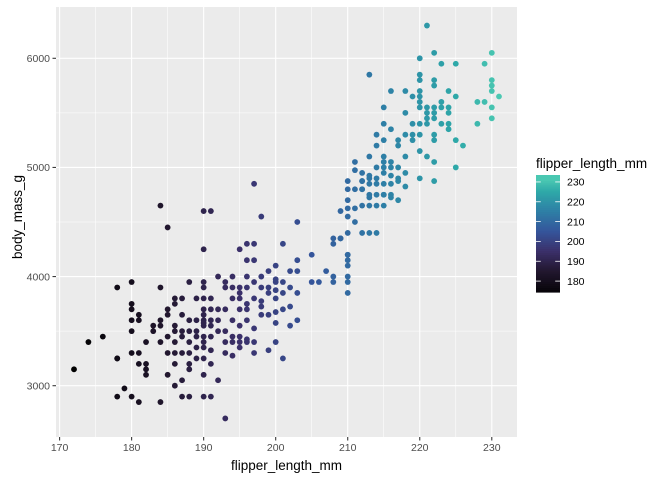  Describe the element at coordinates (39, 59) in the screenshot. I see `y-tick-label: 6000` at that location.